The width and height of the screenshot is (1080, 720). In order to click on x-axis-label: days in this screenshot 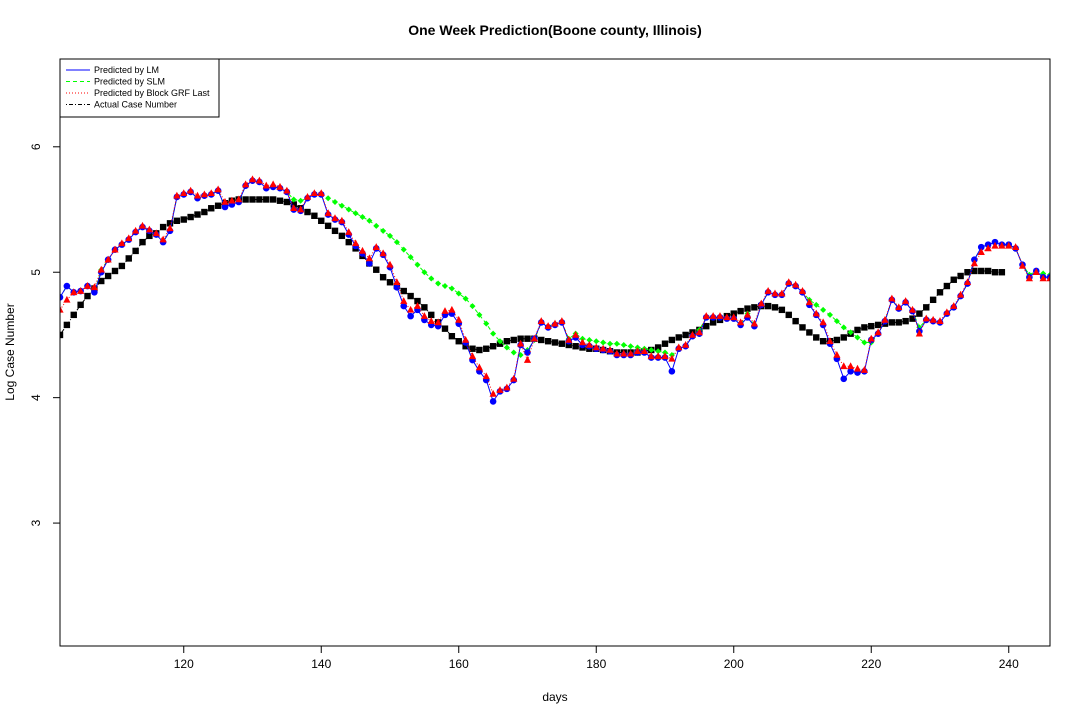, I will do `click(554, 697)`.